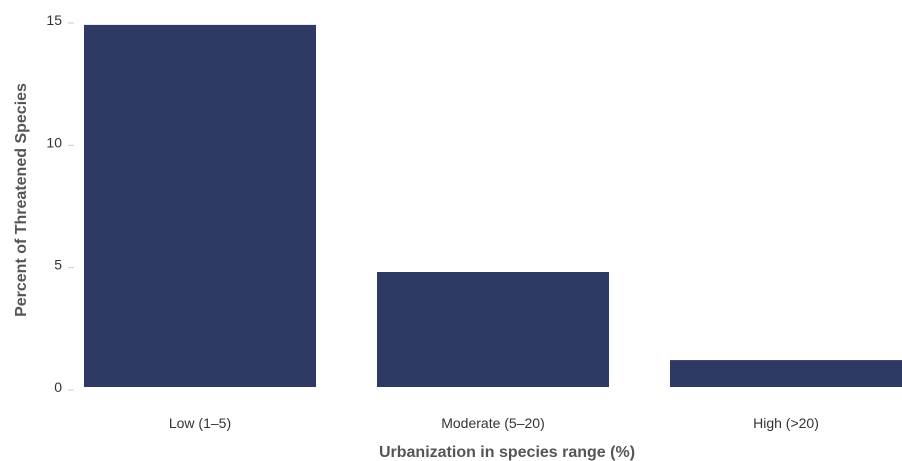 The height and width of the screenshot is (461, 902). I want to click on x-tick-label: Low (1–5), so click(200, 423).